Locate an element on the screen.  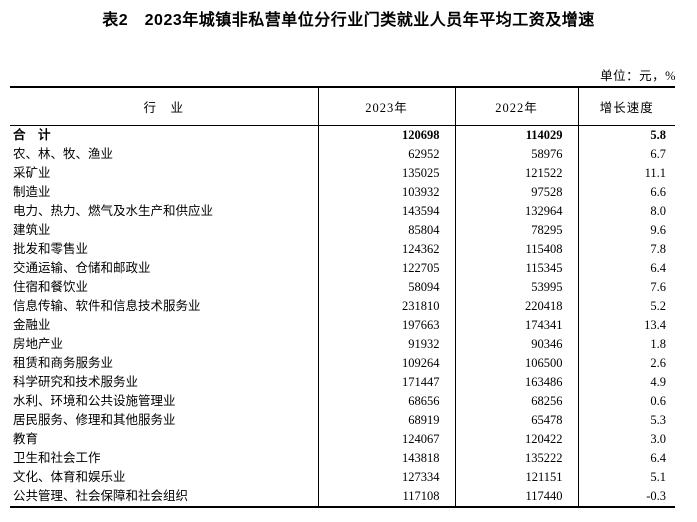
industry-cell: 科学研究和技术服务业 is located at coordinates (76, 381).